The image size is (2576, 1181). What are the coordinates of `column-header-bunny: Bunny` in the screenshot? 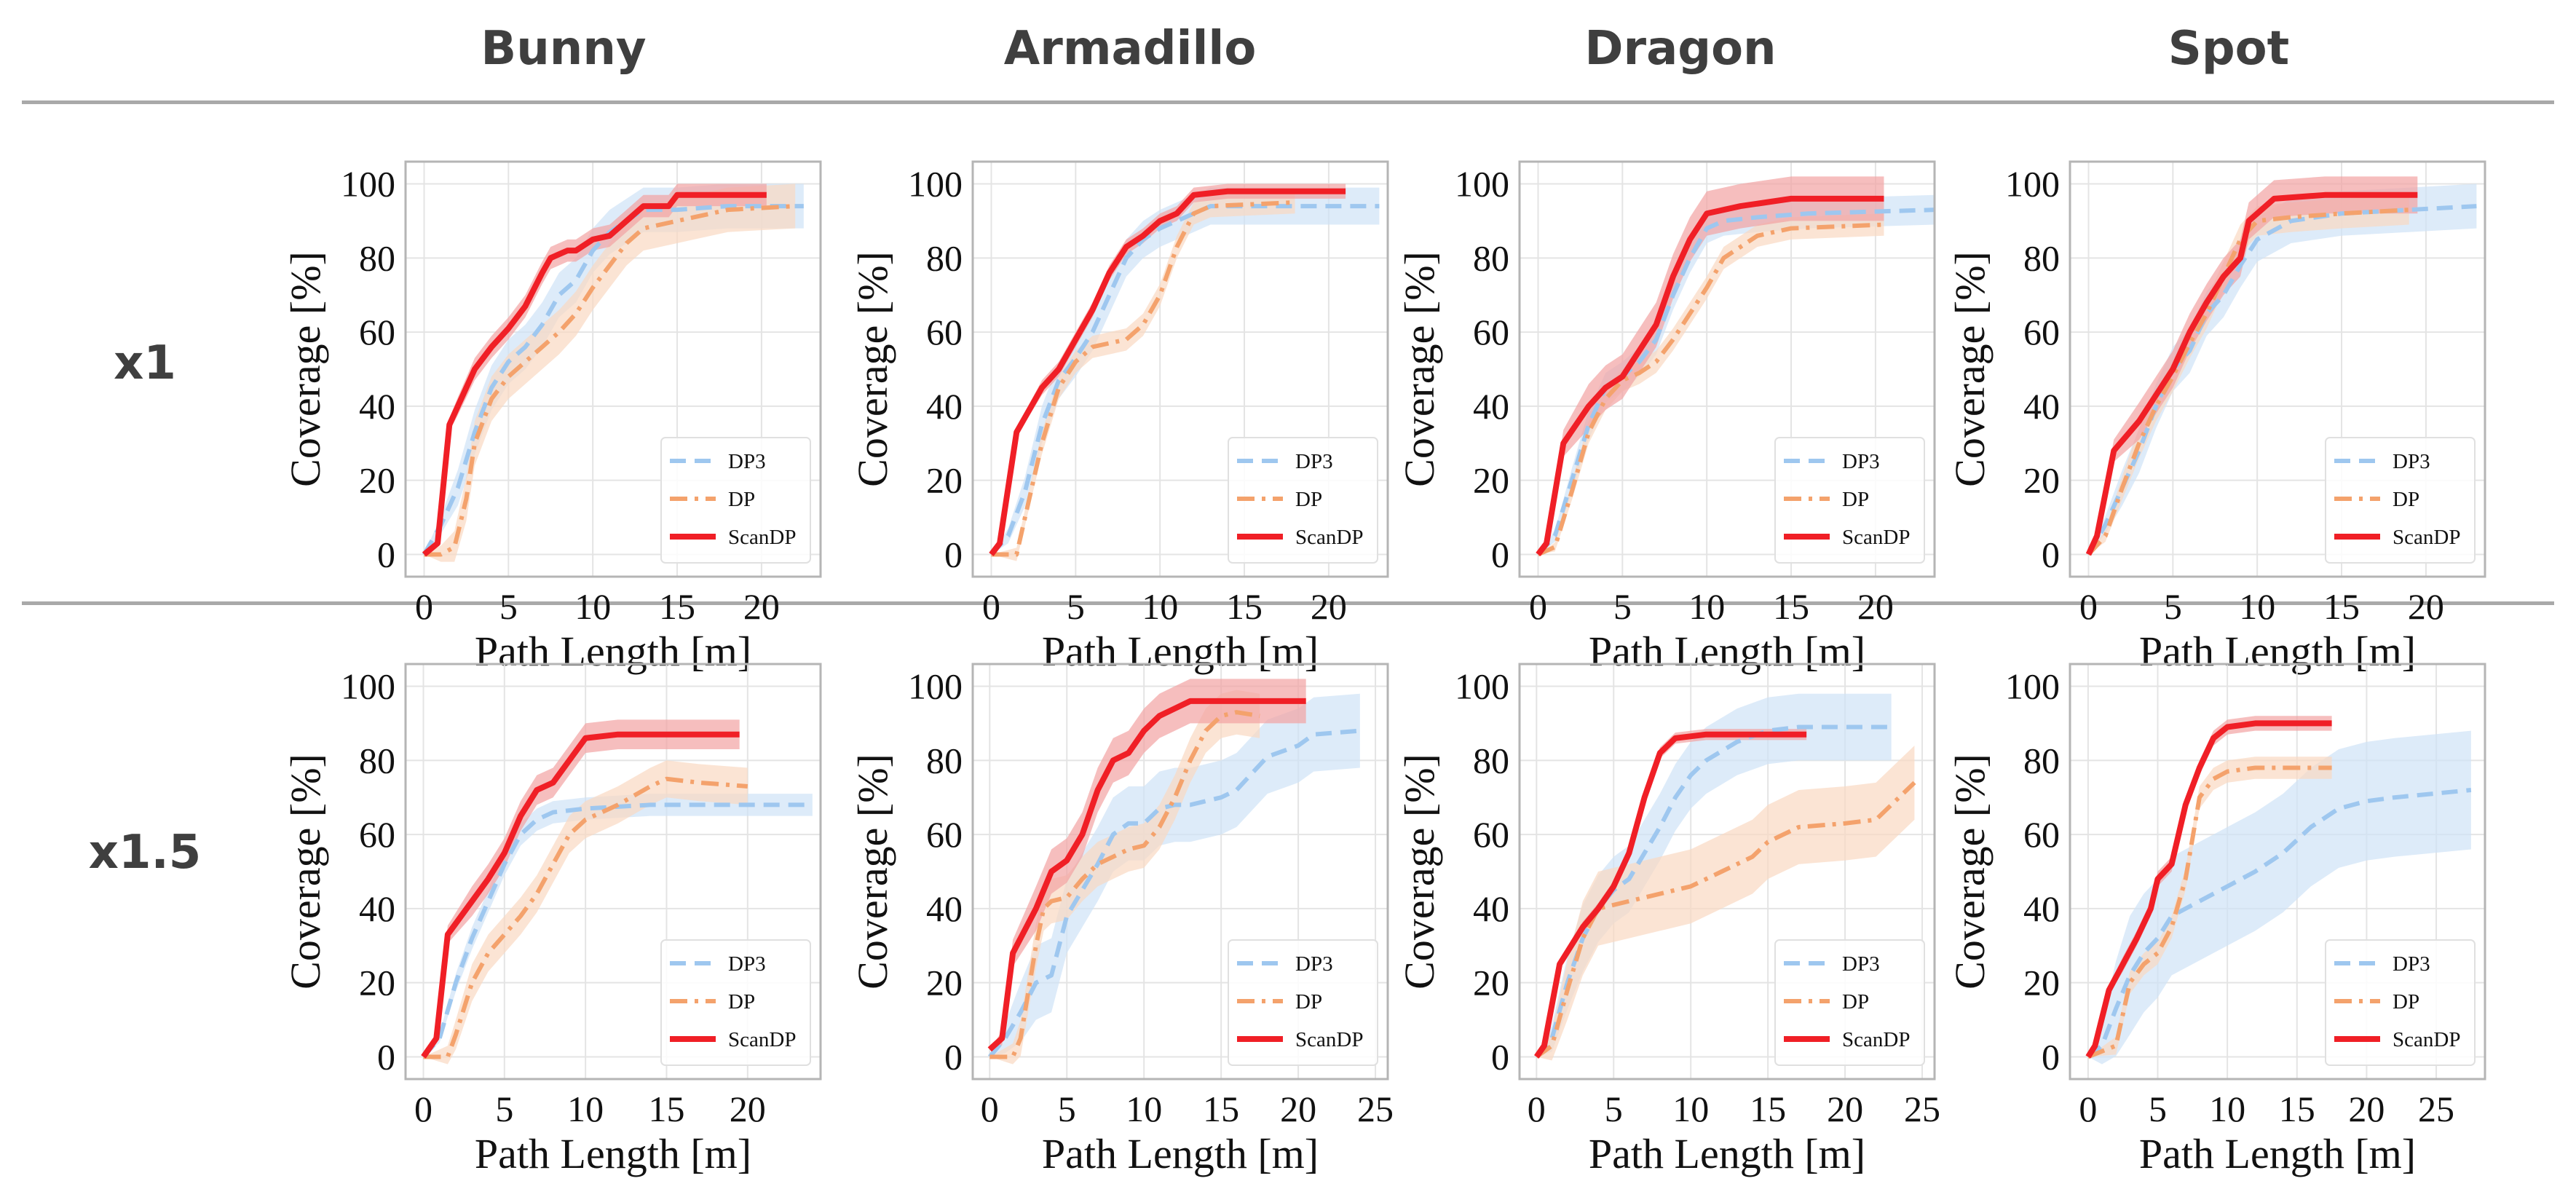 It's located at (564, 49).